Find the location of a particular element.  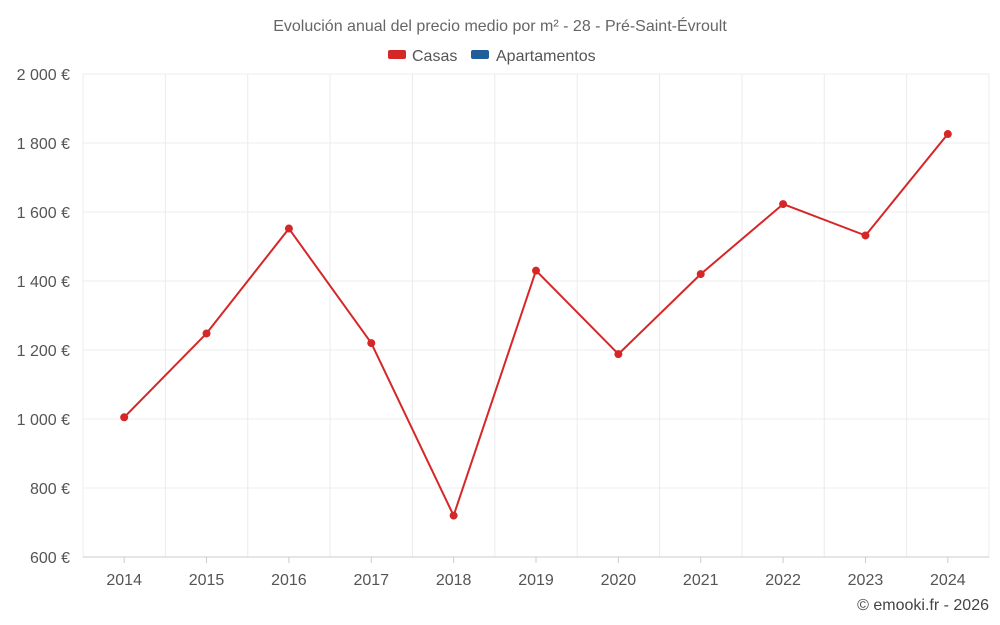

legend-item-apartamentos: Apartamentos is located at coordinates (533, 56).